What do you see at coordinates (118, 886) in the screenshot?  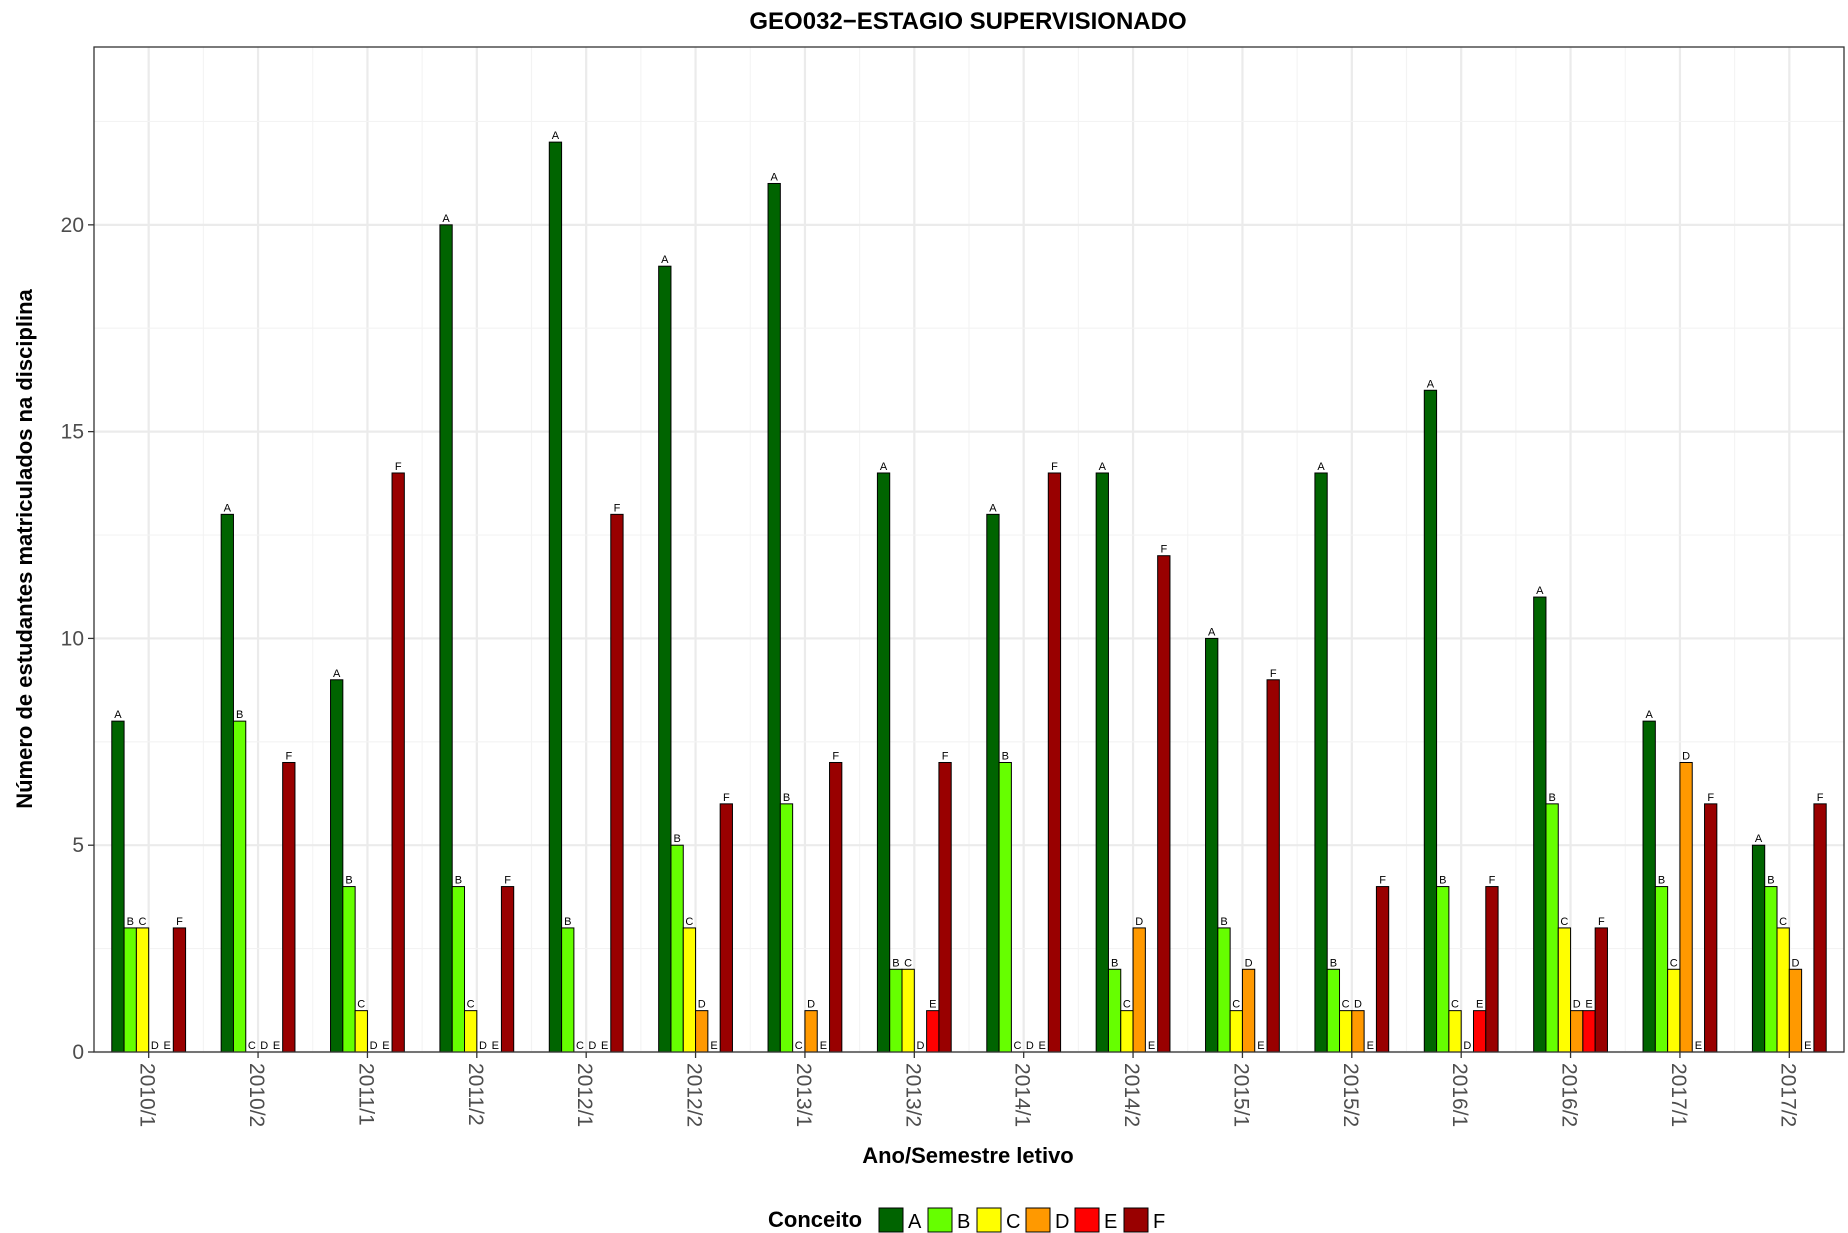 I see `bar-A-2010/1` at bounding box center [118, 886].